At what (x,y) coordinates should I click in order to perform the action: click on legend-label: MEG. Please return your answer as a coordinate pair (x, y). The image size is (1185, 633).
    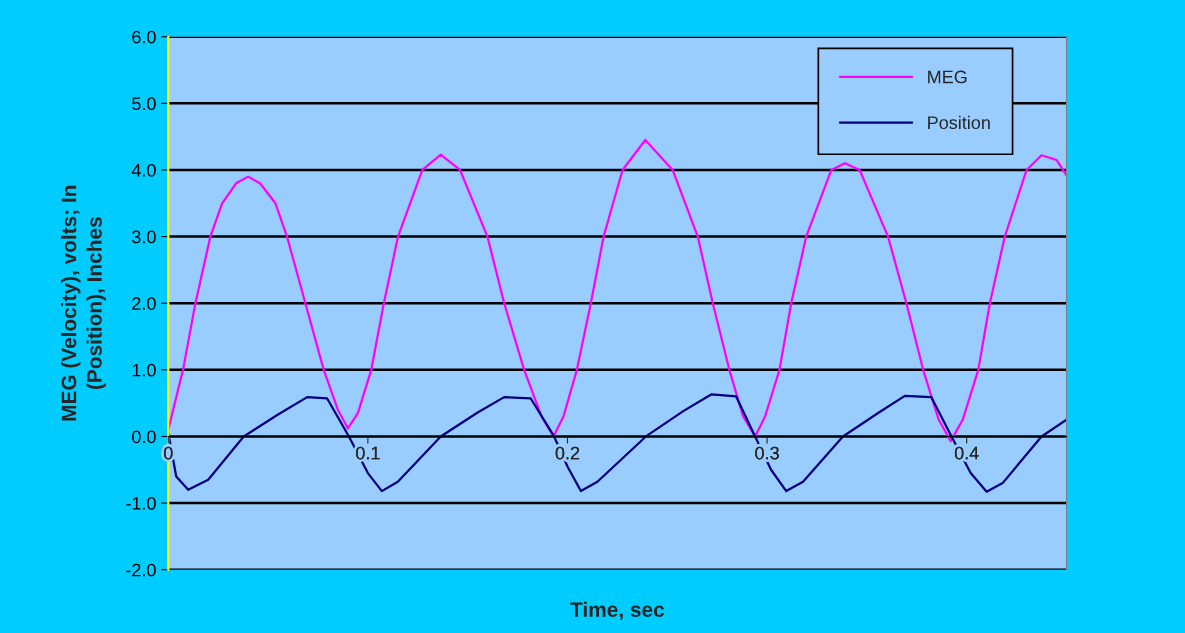
    Looking at the image, I should click on (947, 77).